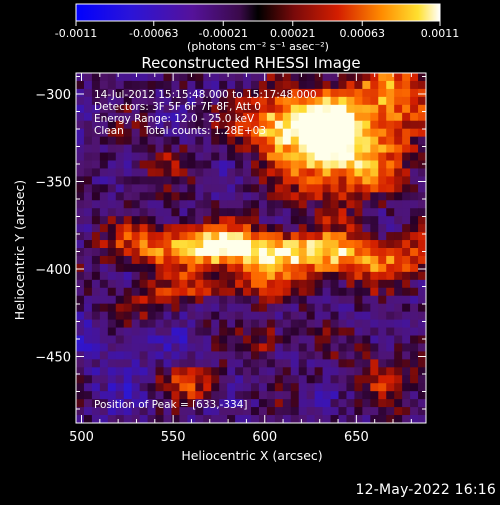  What do you see at coordinates (173, 437) in the screenshot?
I see `x-tick-label: 550` at bounding box center [173, 437].